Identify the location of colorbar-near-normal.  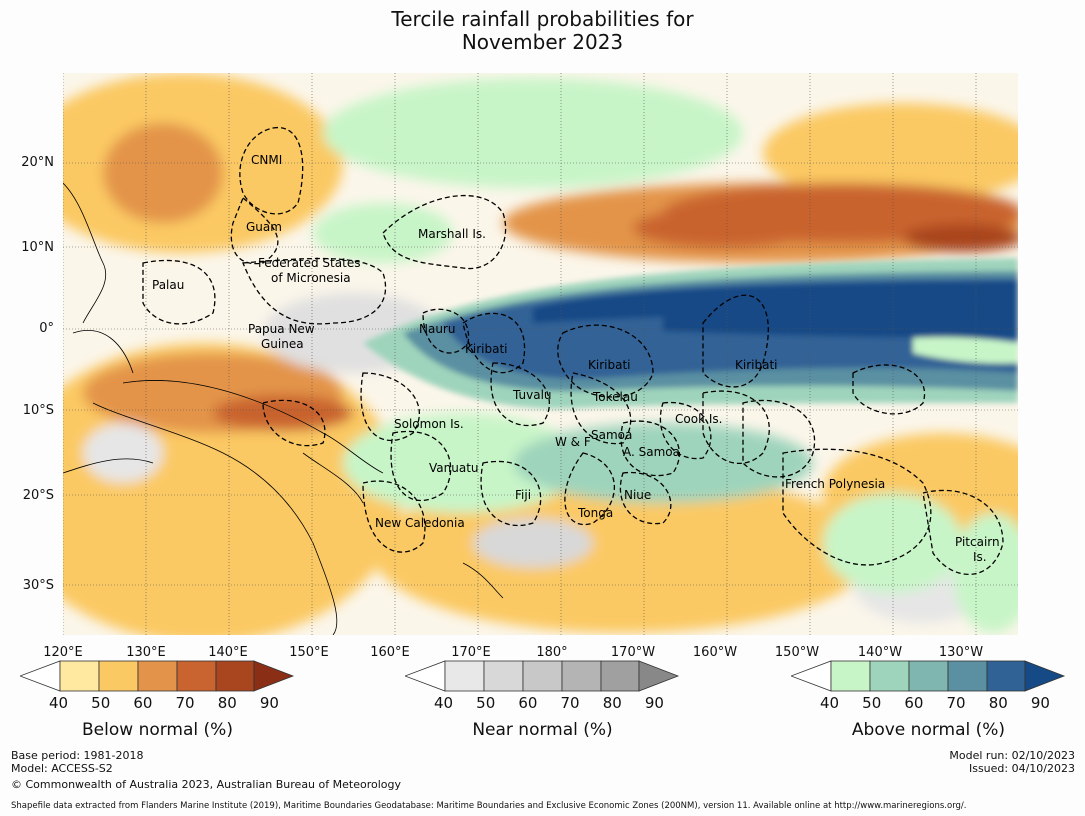
(542, 676).